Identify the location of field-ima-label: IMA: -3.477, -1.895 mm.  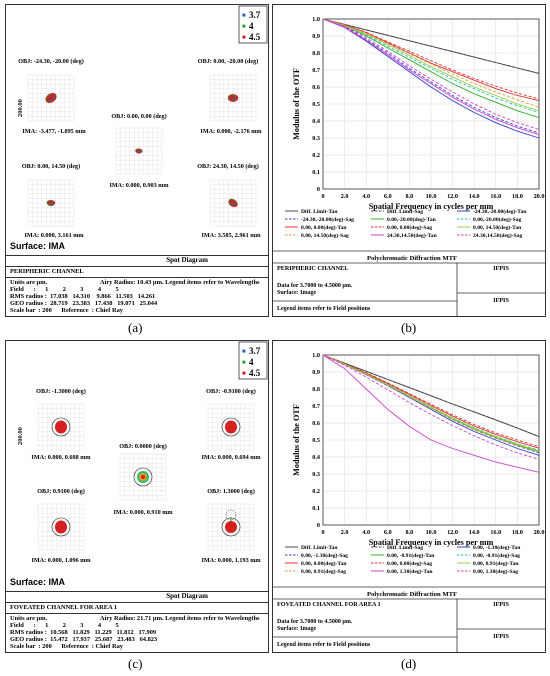
(54, 131).